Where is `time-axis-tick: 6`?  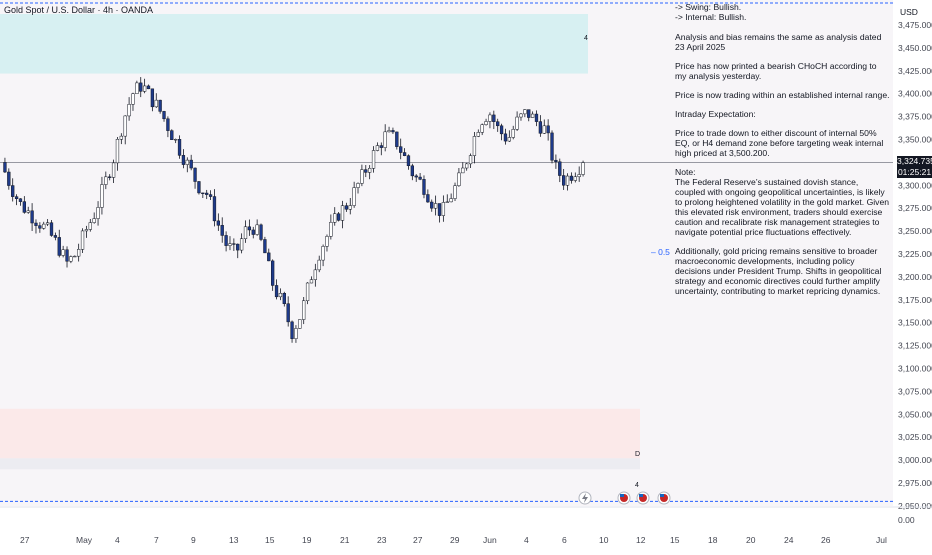 time-axis-tick: 6 is located at coordinates (564, 540).